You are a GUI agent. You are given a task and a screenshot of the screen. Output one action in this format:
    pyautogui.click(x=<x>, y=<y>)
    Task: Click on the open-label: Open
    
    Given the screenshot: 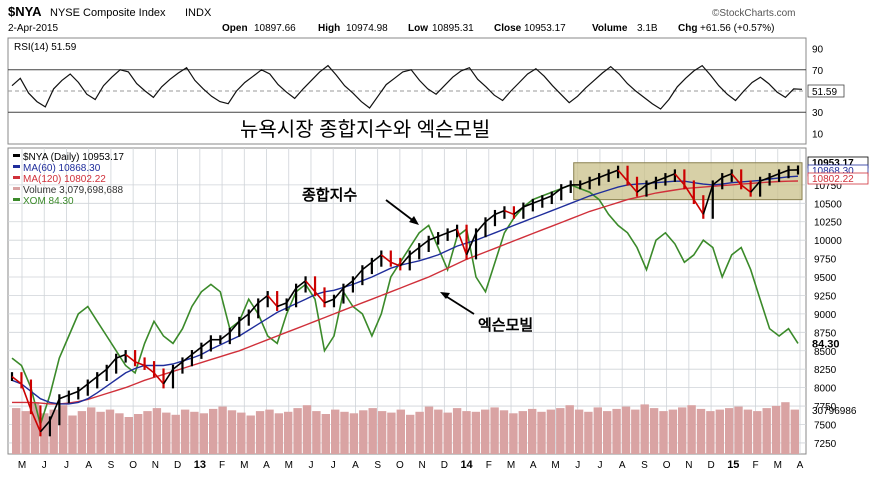 What is the action you would take?
    pyautogui.click(x=235, y=28)
    